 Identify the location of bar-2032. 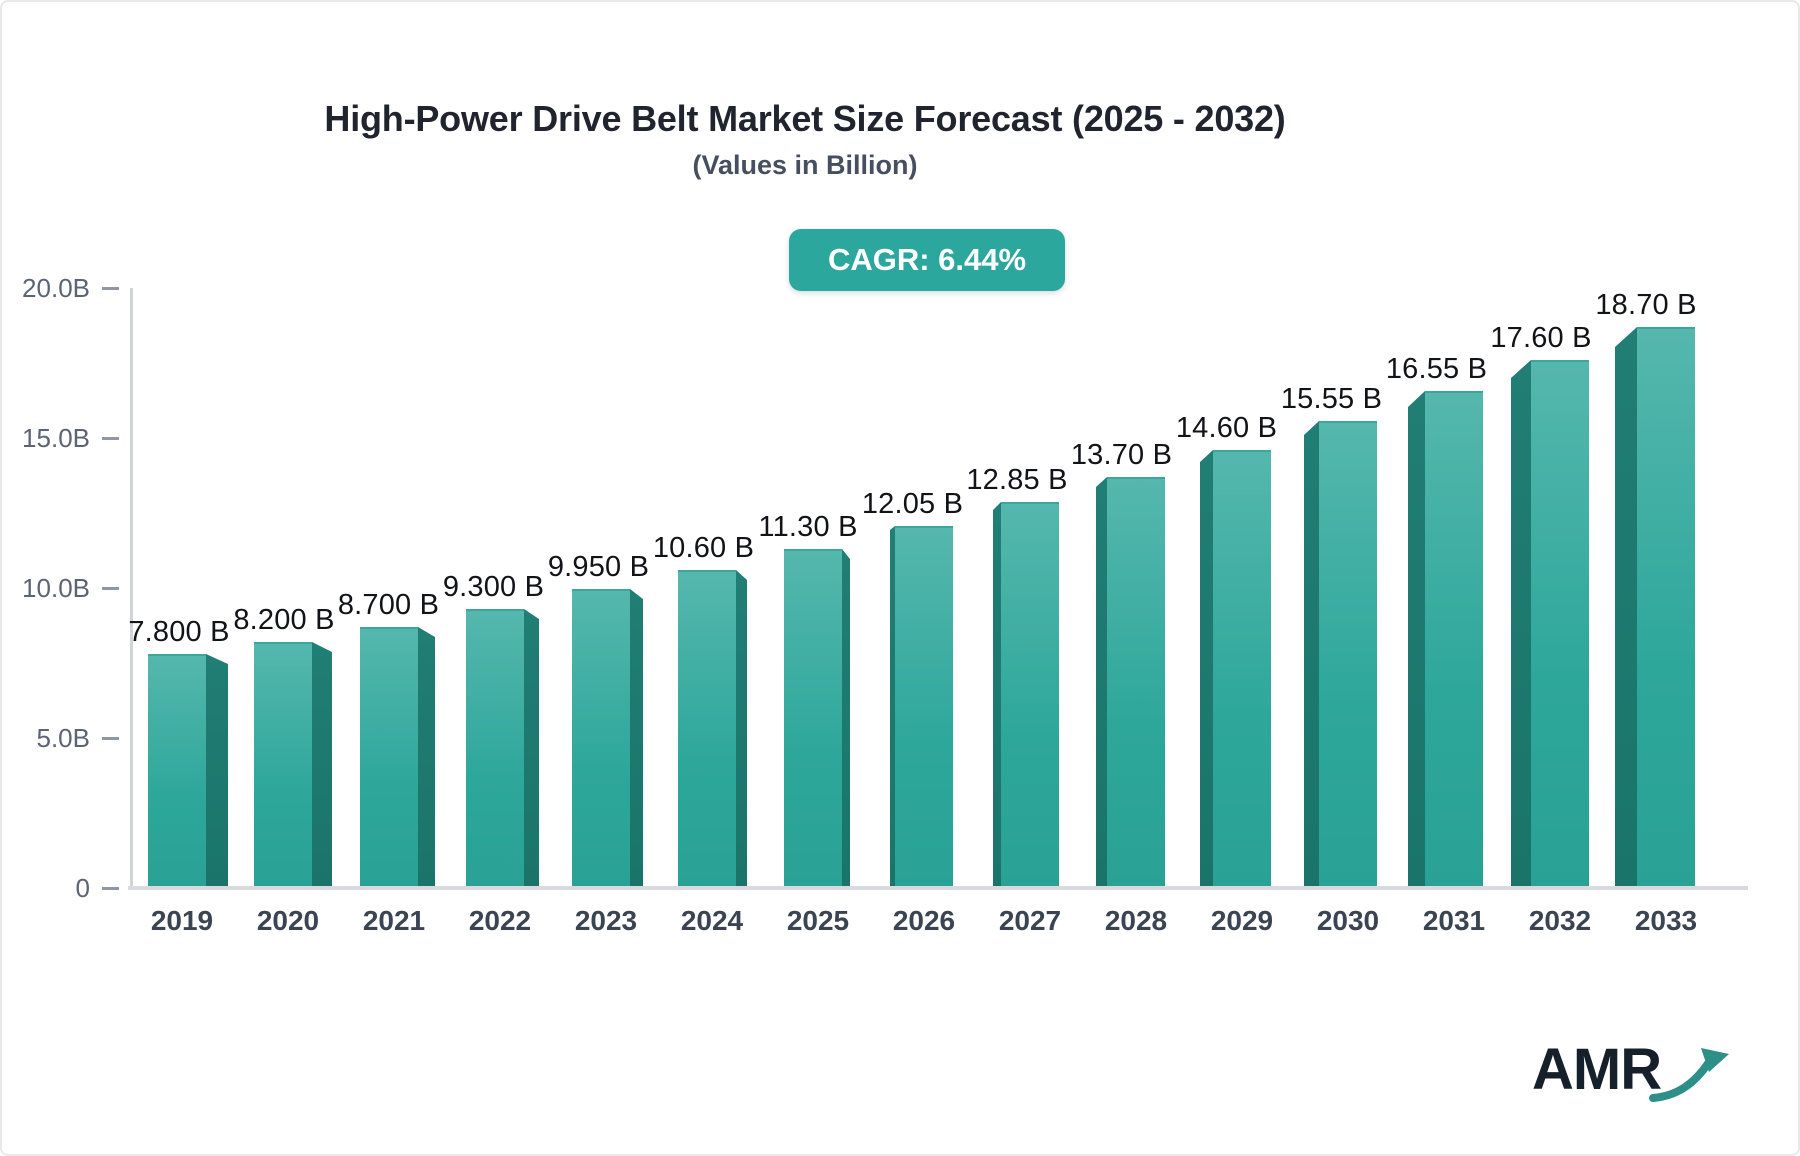
(1550, 624).